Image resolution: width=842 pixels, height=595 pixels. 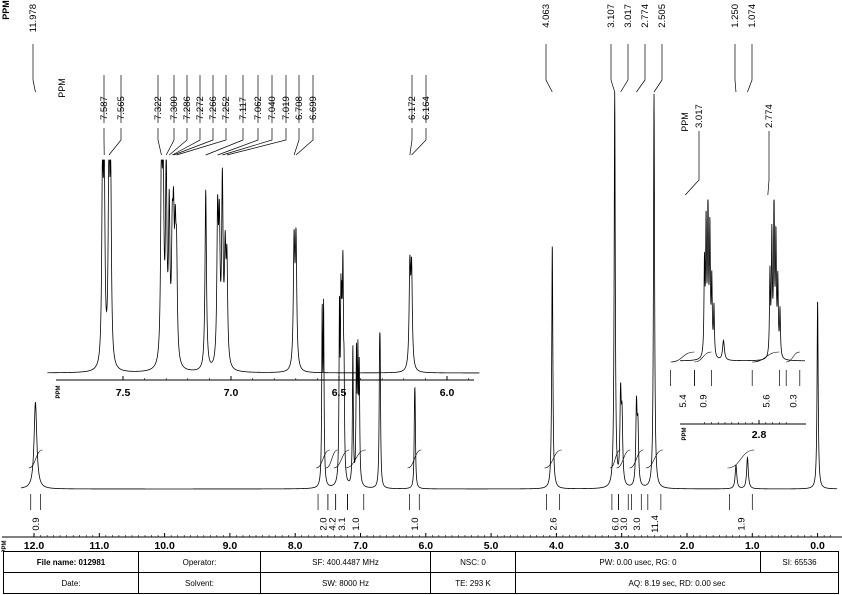 I want to click on spectrometer-frequency-cell: SF: 400.4487 MHz, so click(x=345, y=562).